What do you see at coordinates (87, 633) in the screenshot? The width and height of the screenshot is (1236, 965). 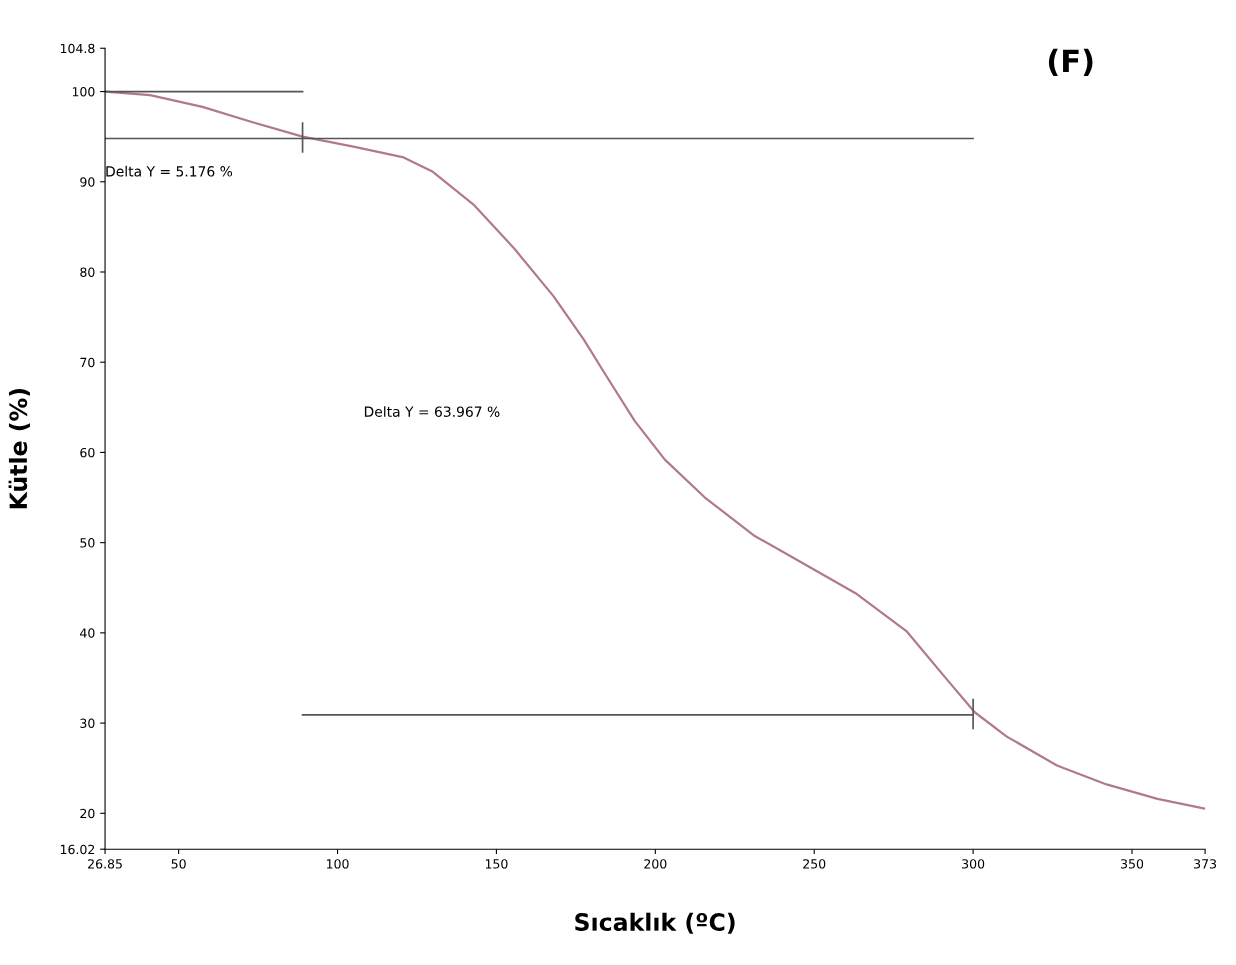 I see `y-tick-label: 40` at bounding box center [87, 633].